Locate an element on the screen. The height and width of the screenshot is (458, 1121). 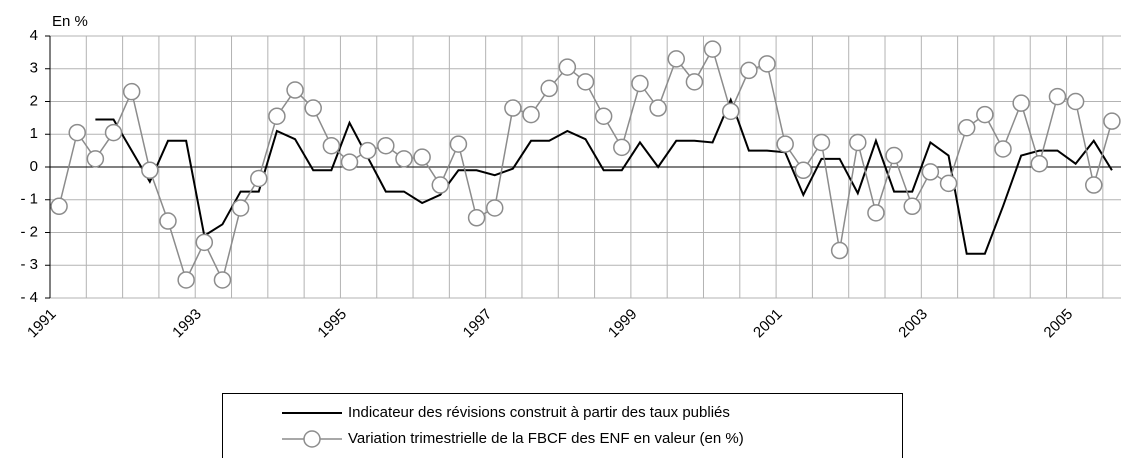
x-tick-label: 1993 is located at coordinates (187, 324).